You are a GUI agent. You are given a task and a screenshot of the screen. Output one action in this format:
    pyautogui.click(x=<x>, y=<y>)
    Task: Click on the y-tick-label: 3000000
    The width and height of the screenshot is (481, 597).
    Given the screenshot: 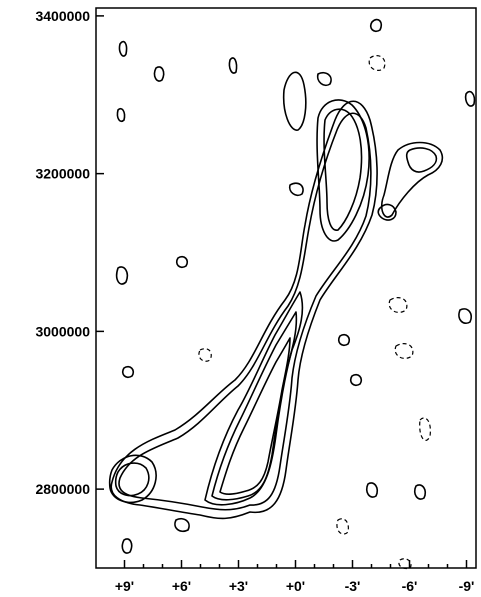 What is the action you would take?
    pyautogui.click(x=62, y=331)
    